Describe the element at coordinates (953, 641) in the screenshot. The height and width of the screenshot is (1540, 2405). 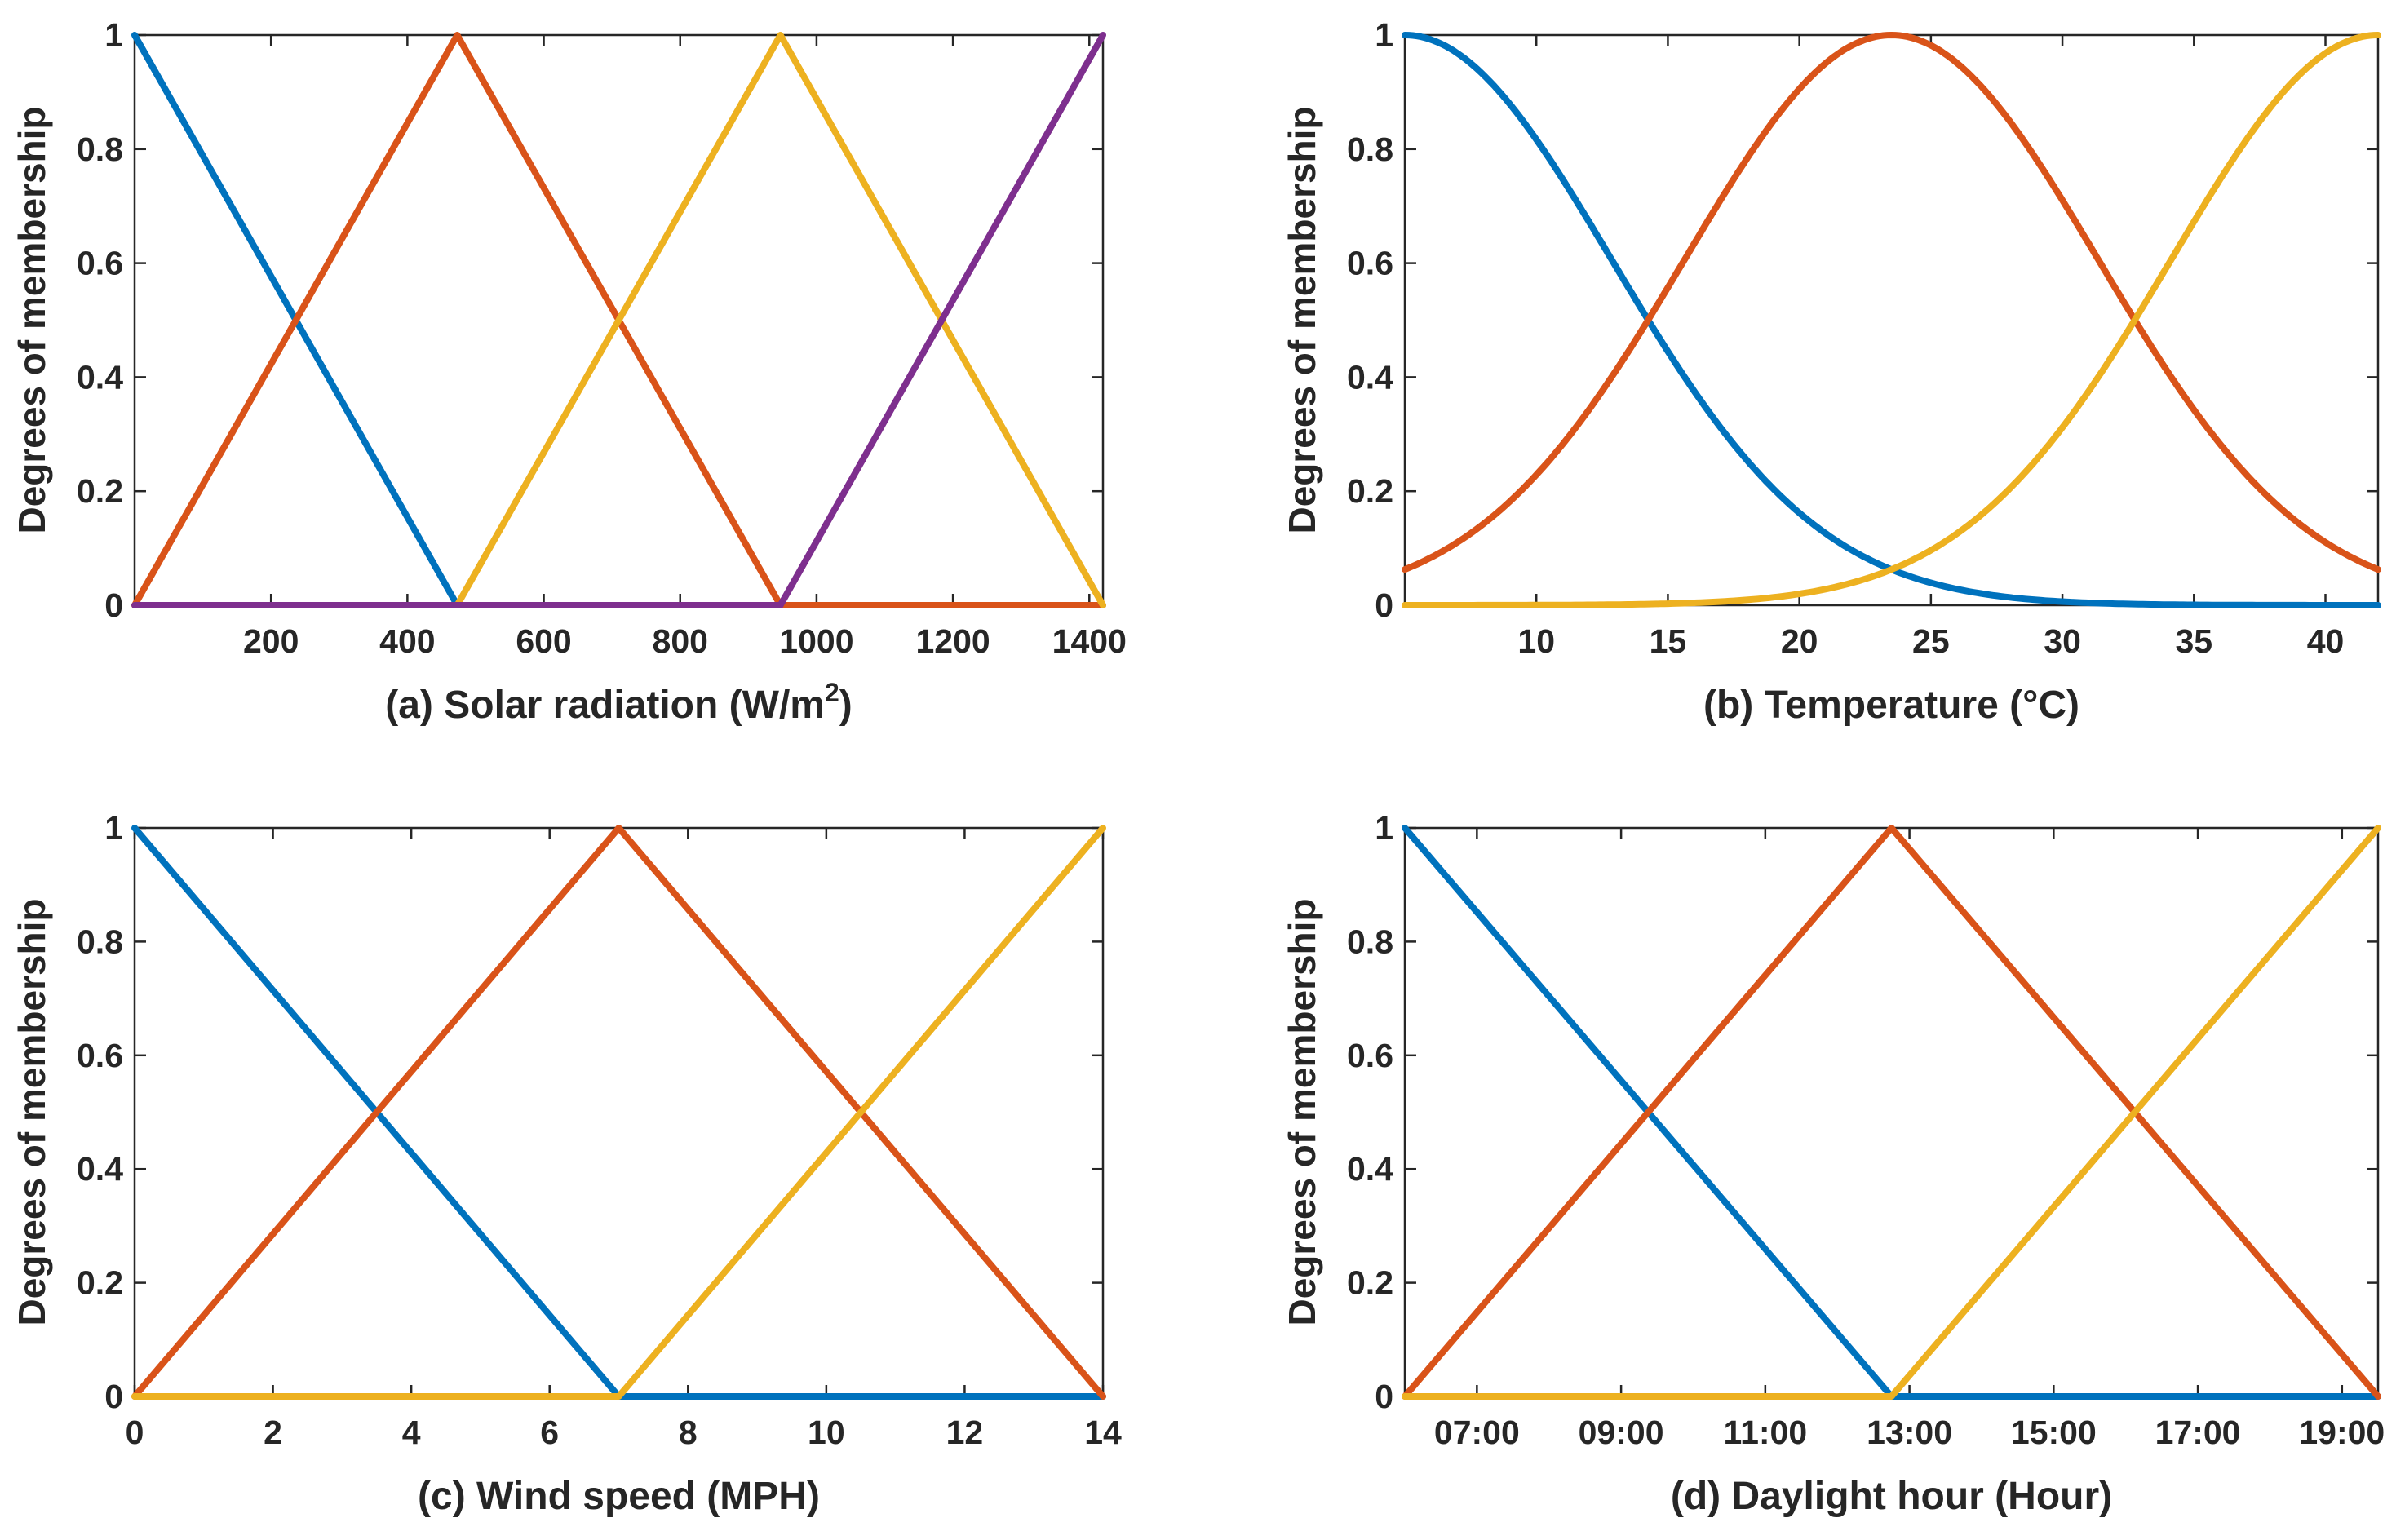
I see `x-tick-label: 1200` at that location.